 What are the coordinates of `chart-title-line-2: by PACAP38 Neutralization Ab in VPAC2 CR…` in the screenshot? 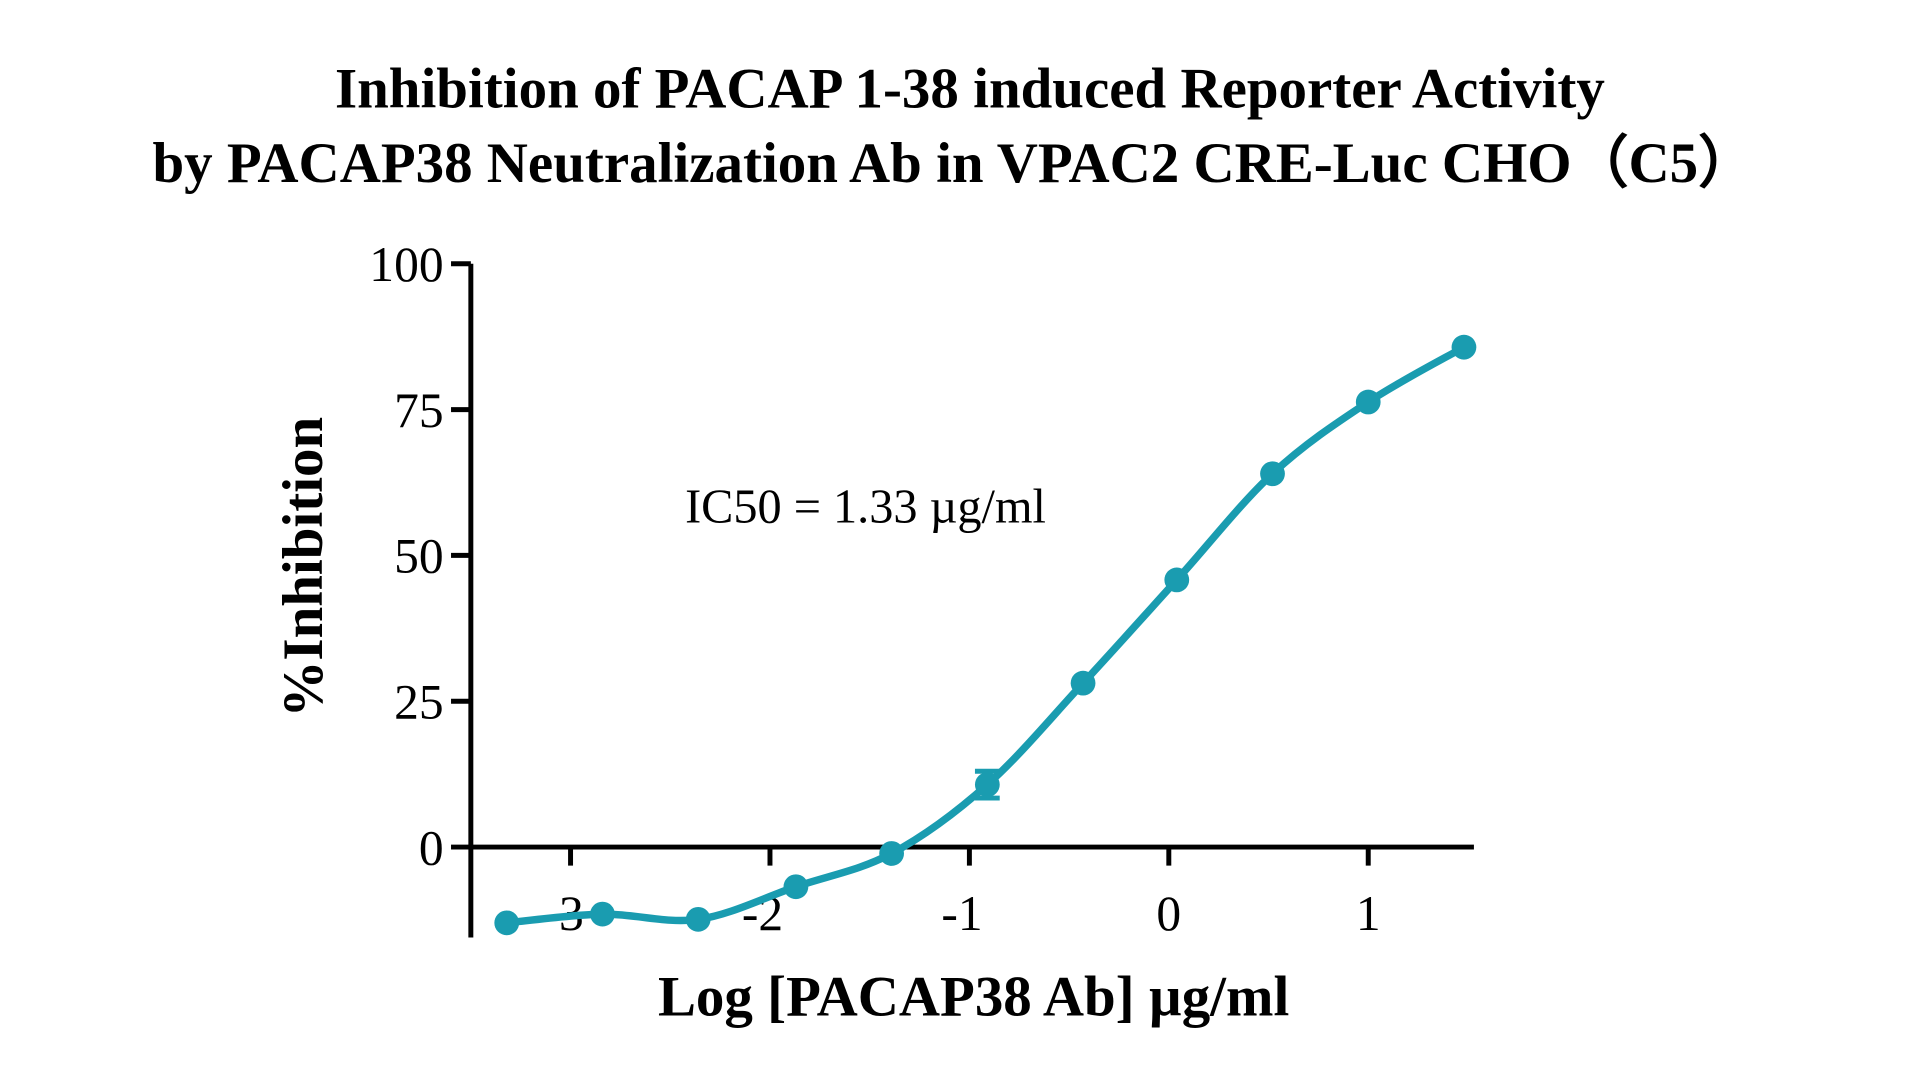 It's located at (953, 163).